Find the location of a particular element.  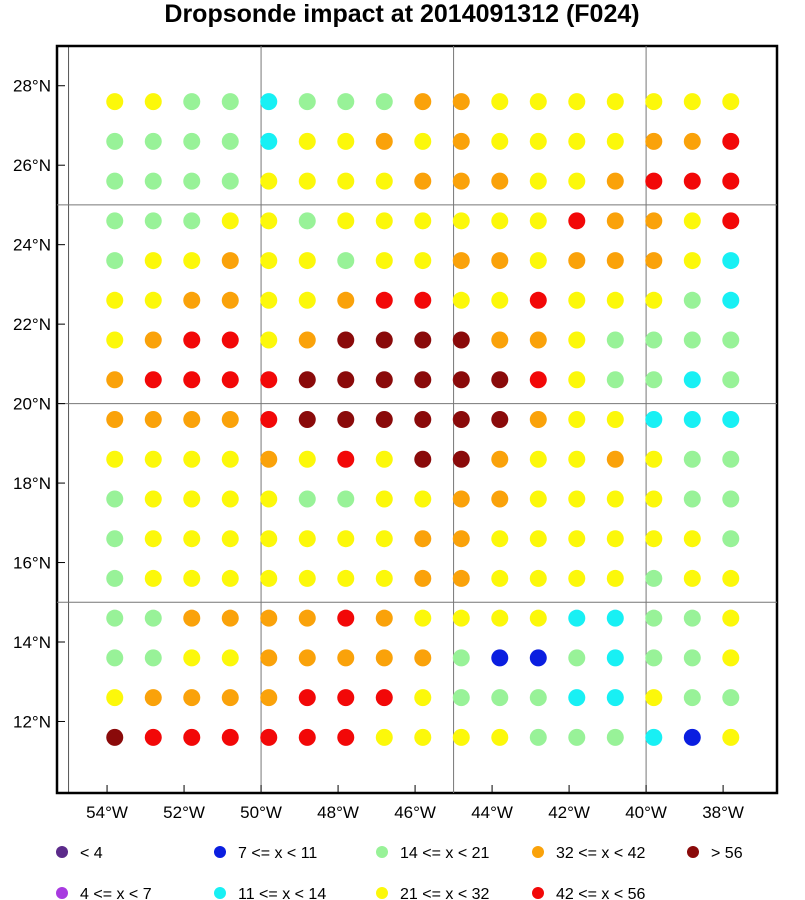

x-axis-ticks: 54°W 52°W 50°W 48°W 46°W 44°W 42°W 40°W 38°W is located at coordinates (415, 803).